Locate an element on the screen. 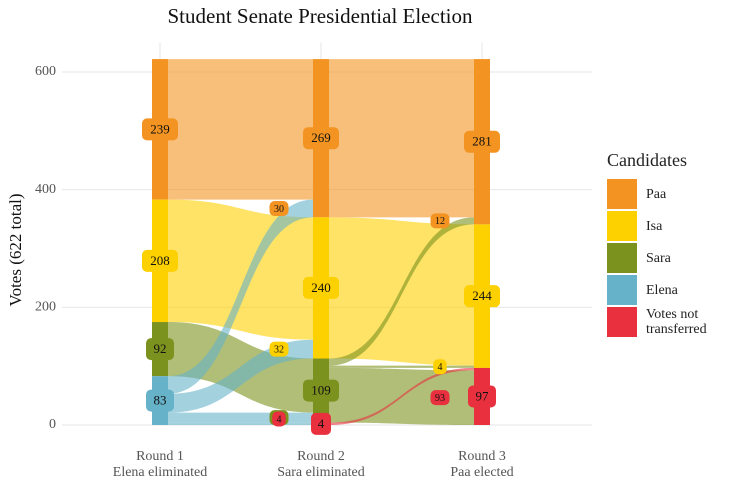 This screenshot has height=492, width=739. legend-label: Elena is located at coordinates (662, 290).